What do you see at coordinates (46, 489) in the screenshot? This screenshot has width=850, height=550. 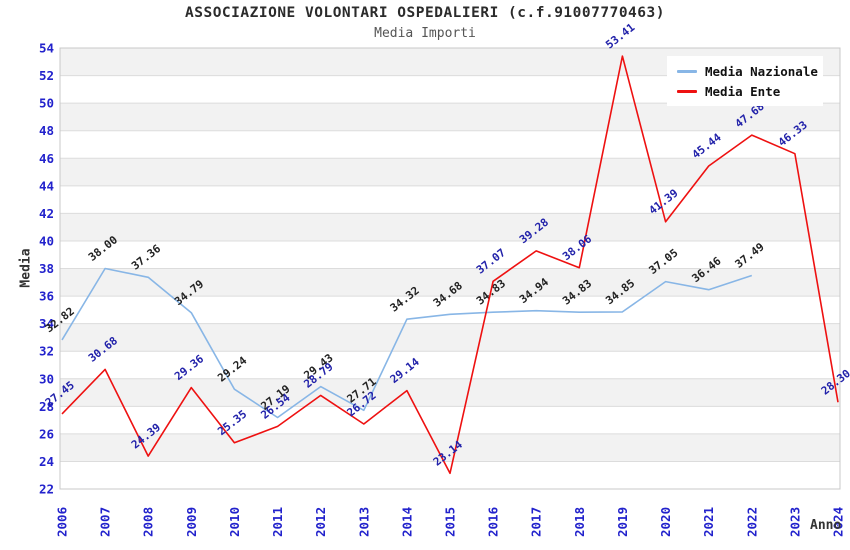 I see `y-tick-label: 22` at bounding box center [46, 489].